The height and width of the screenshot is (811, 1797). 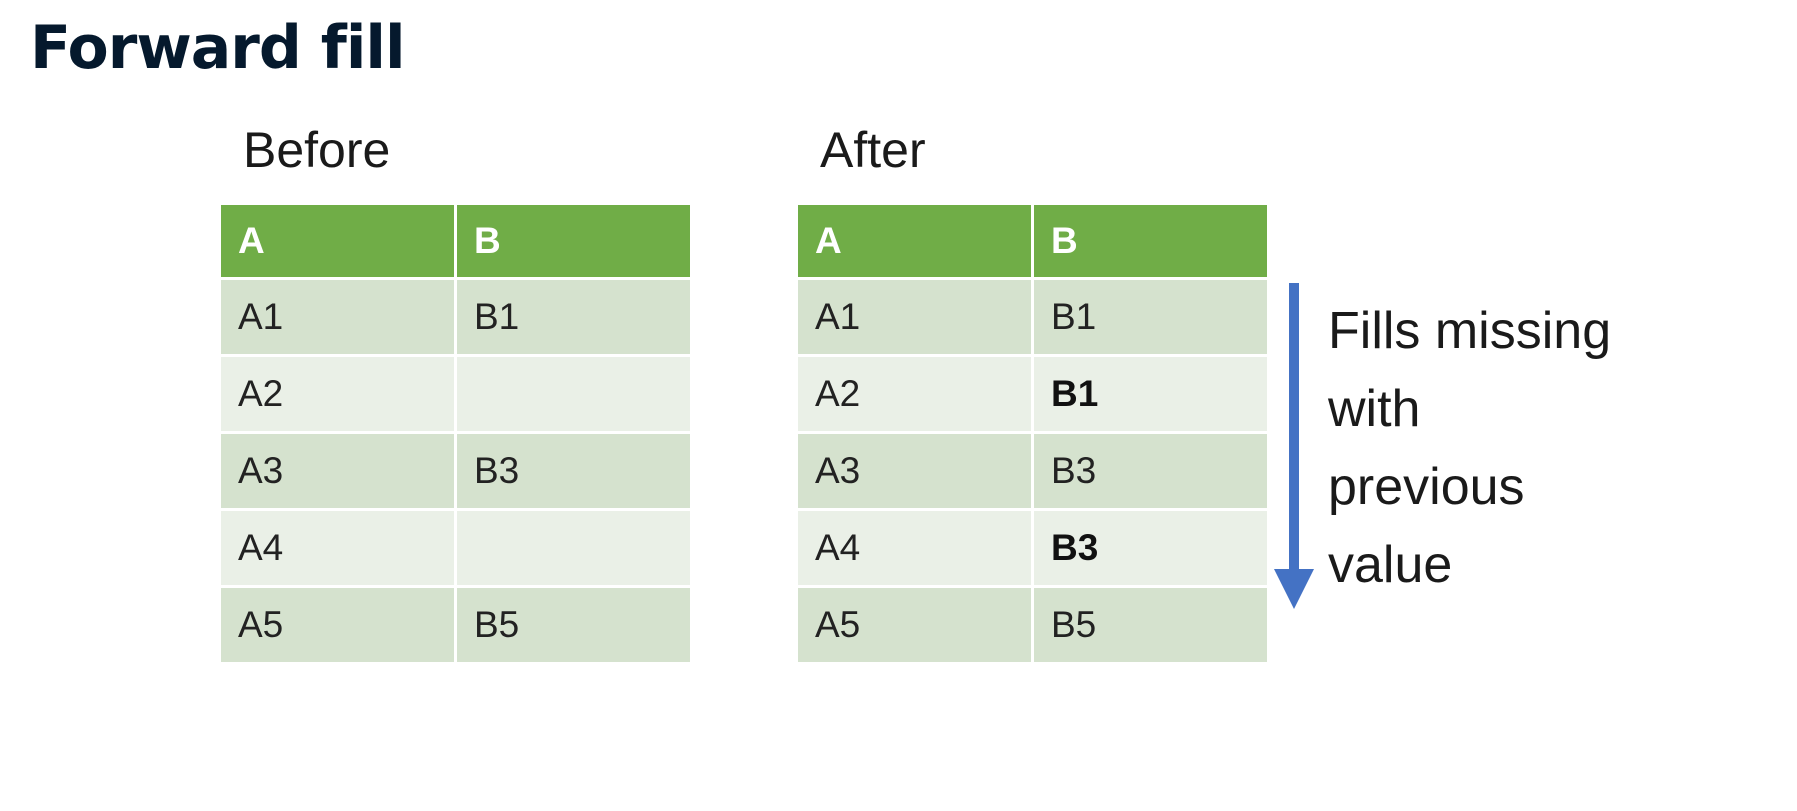 I want to click on table-row: A4 B3, so click(x=1032, y=548).